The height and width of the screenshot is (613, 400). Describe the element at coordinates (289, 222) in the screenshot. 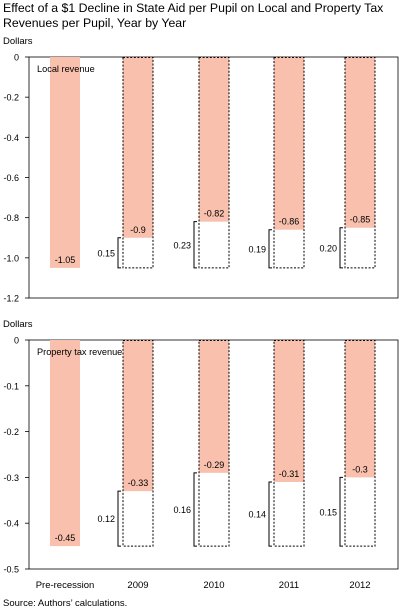

I see `bar-value-label: -0.86` at that location.